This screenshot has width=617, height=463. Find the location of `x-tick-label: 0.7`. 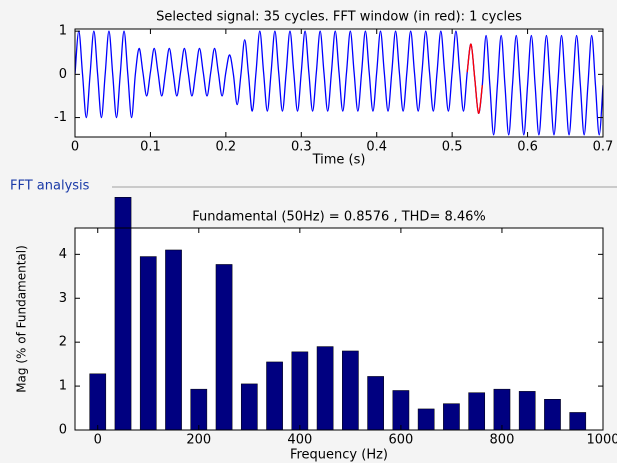

x-tick-label: 0.7 is located at coordinates (603, 147).